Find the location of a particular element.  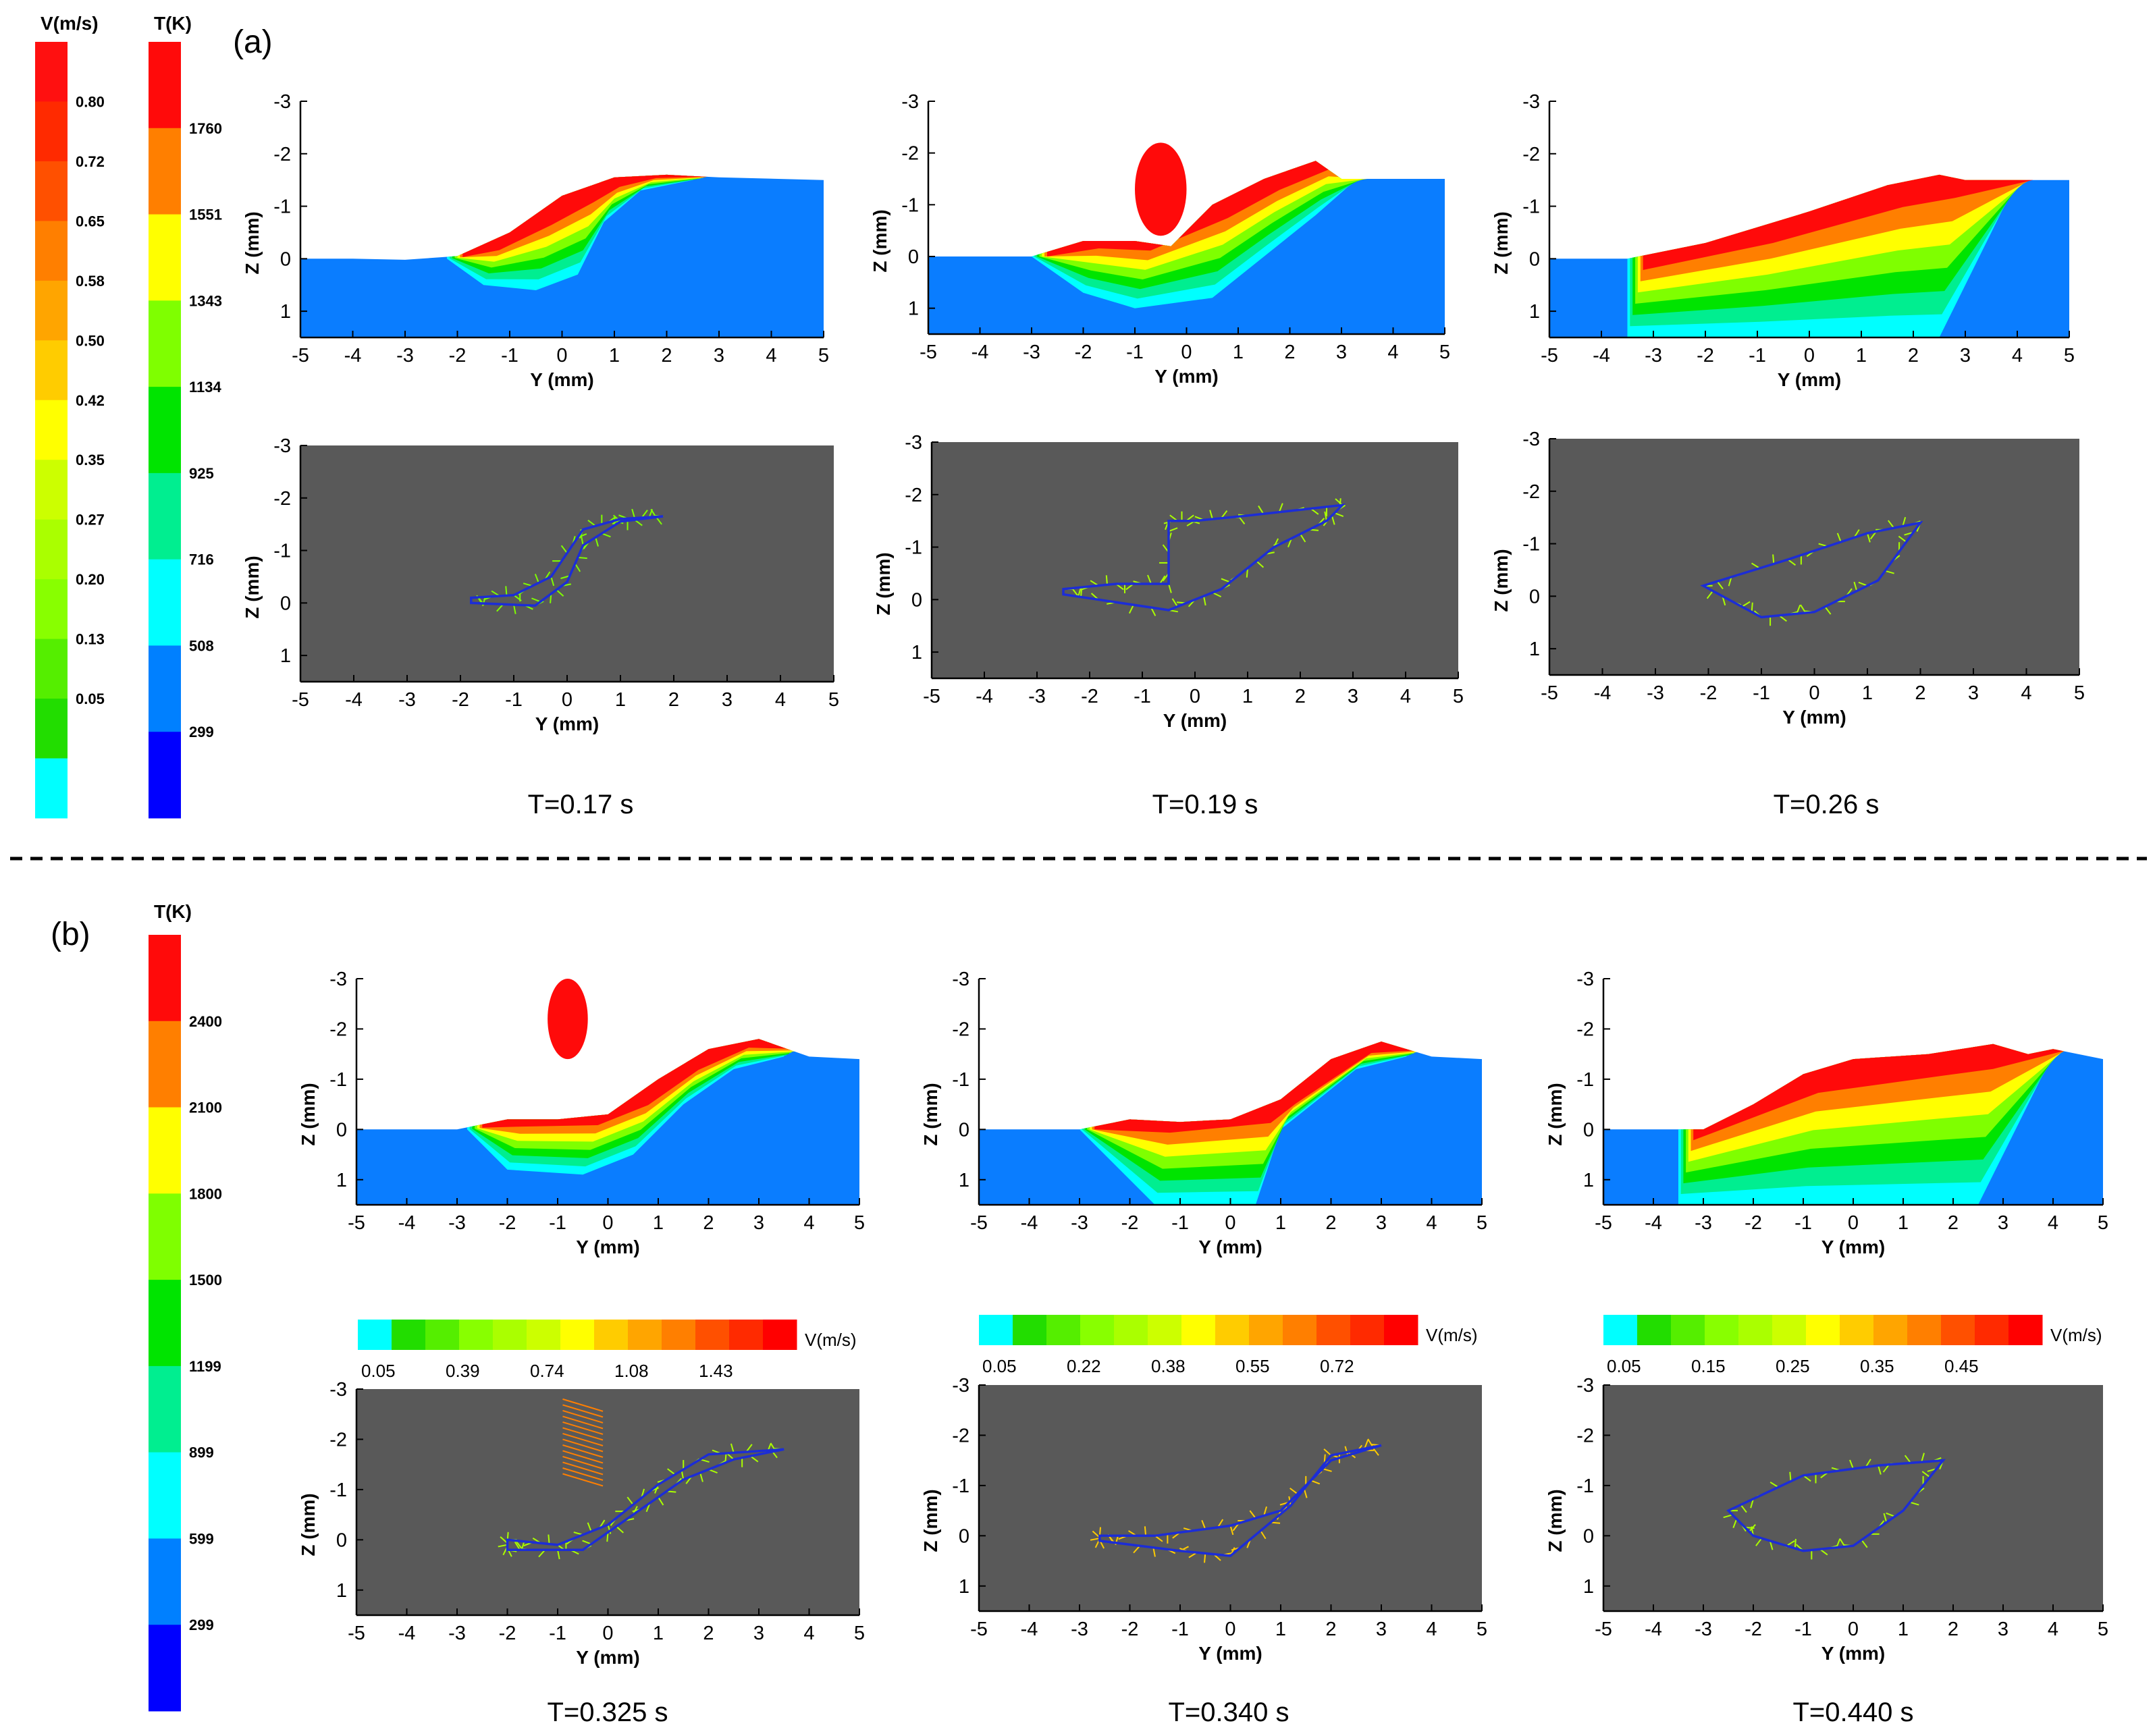

y-tick-label: 0 is located at coordinates (1534, 259).